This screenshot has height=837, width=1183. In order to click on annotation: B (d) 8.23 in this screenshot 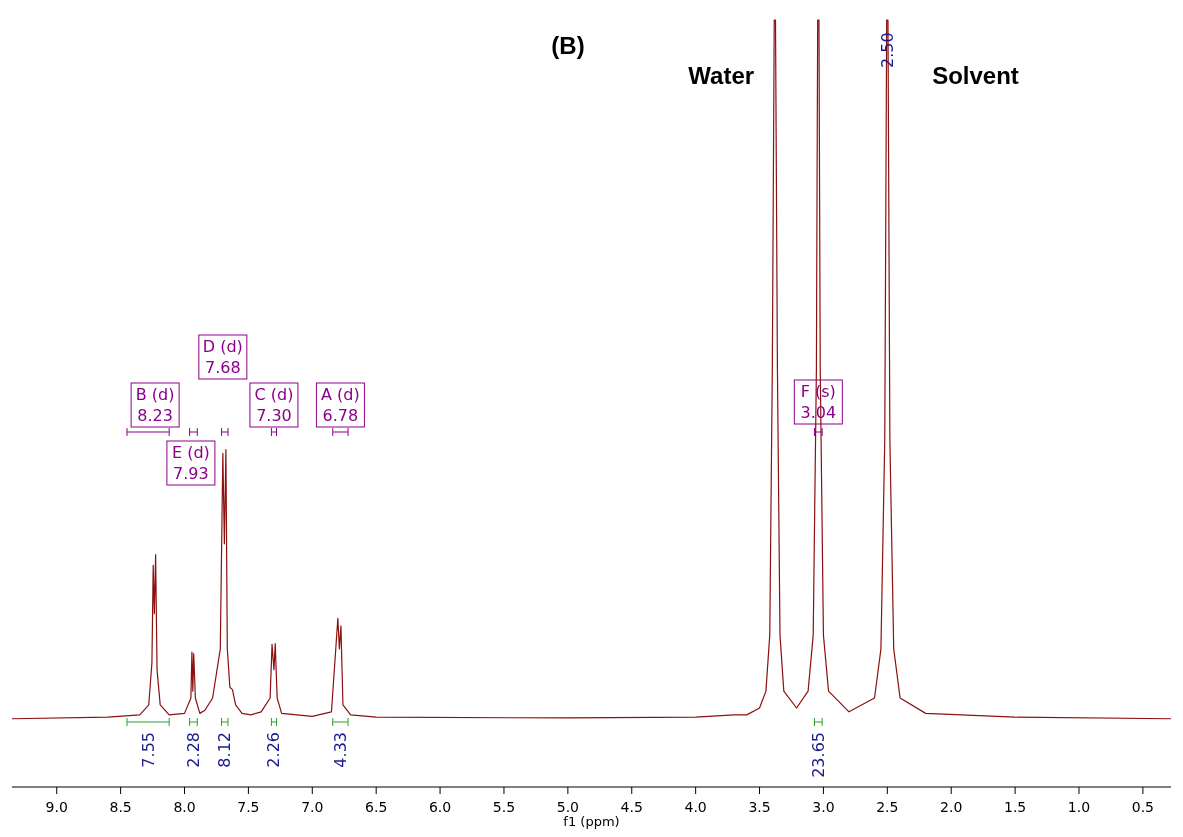, I will do `click(155, 405)`.